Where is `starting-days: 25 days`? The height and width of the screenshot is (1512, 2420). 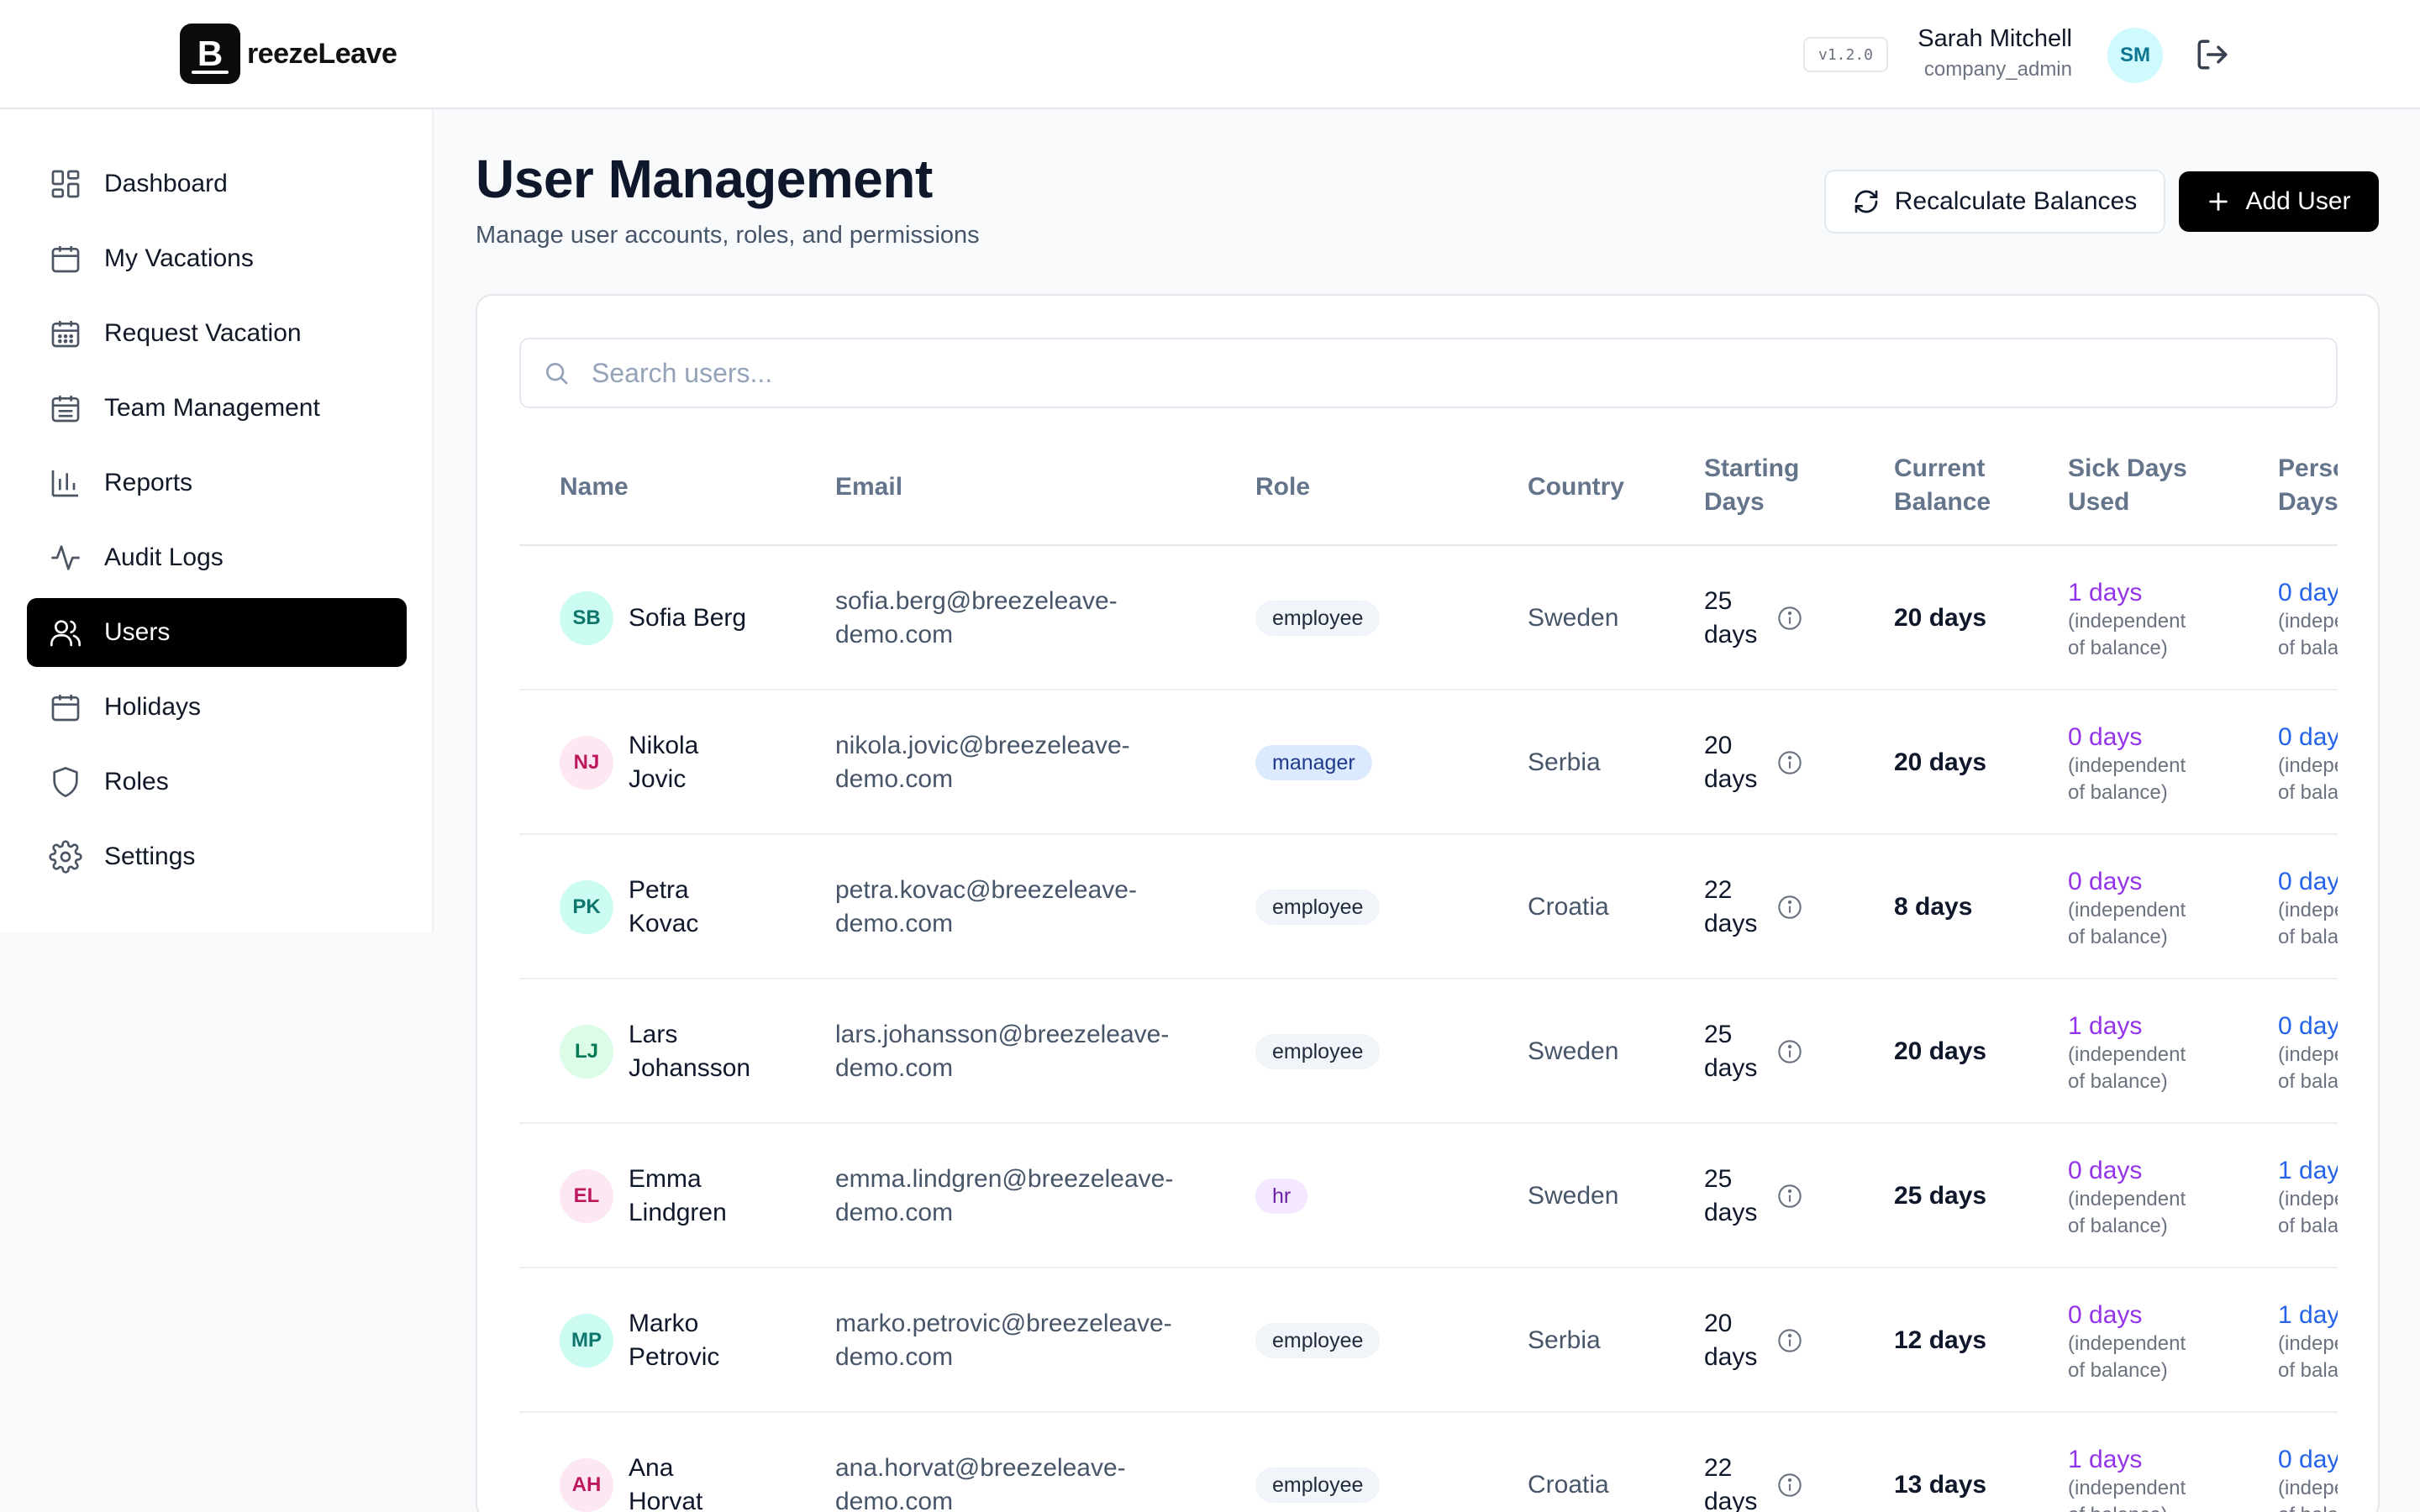 starting-days: 25 days is located at coordinates (1731, 618).